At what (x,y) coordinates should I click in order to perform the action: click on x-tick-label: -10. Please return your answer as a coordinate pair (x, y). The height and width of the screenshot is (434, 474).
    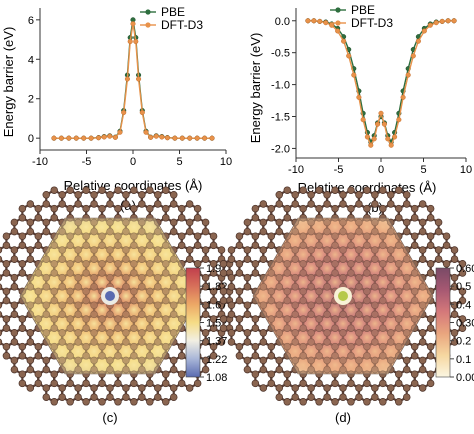
    Looking at the image, I should click on (296, 170).